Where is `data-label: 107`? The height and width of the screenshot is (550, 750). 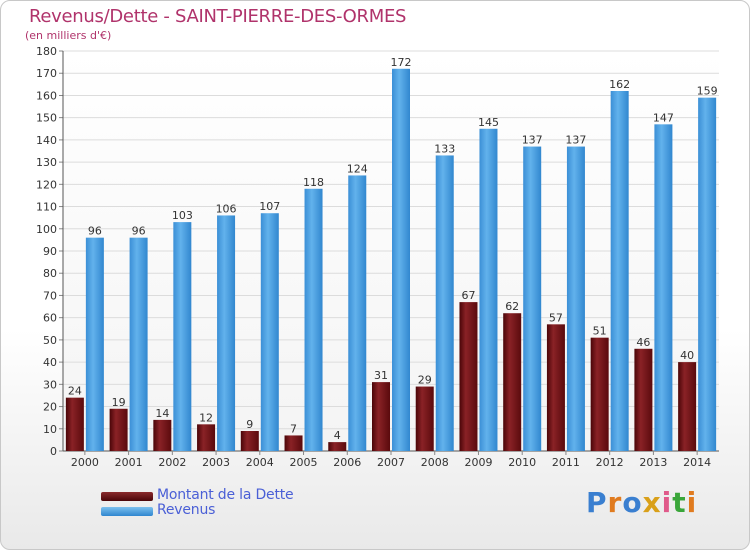 data-label: 107 is located at coordinates (269, 206).